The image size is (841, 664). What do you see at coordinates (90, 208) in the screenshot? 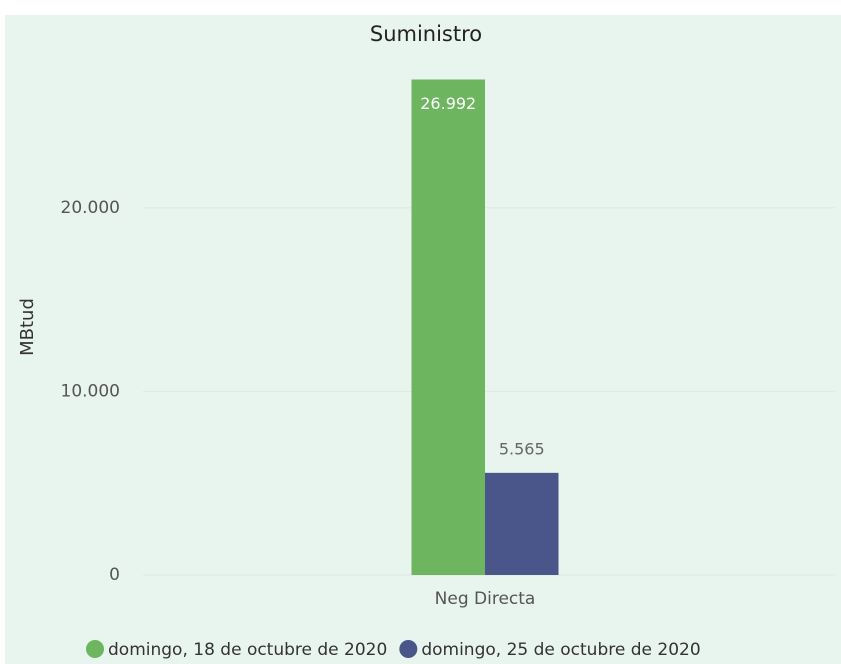
I see `y-tick-label: 20.000` at bounding box center [90, 208].